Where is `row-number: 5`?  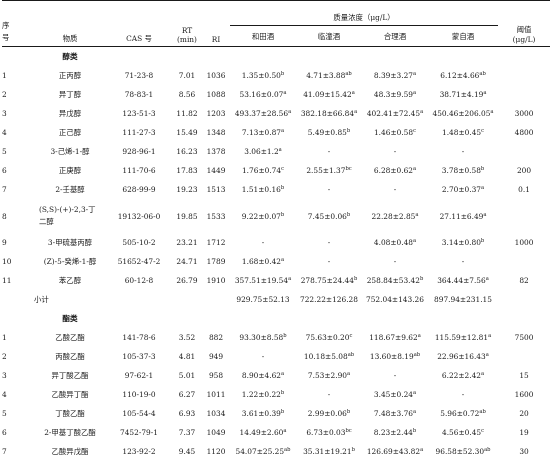
row-number: 5 is located at coordinates (18, 413).